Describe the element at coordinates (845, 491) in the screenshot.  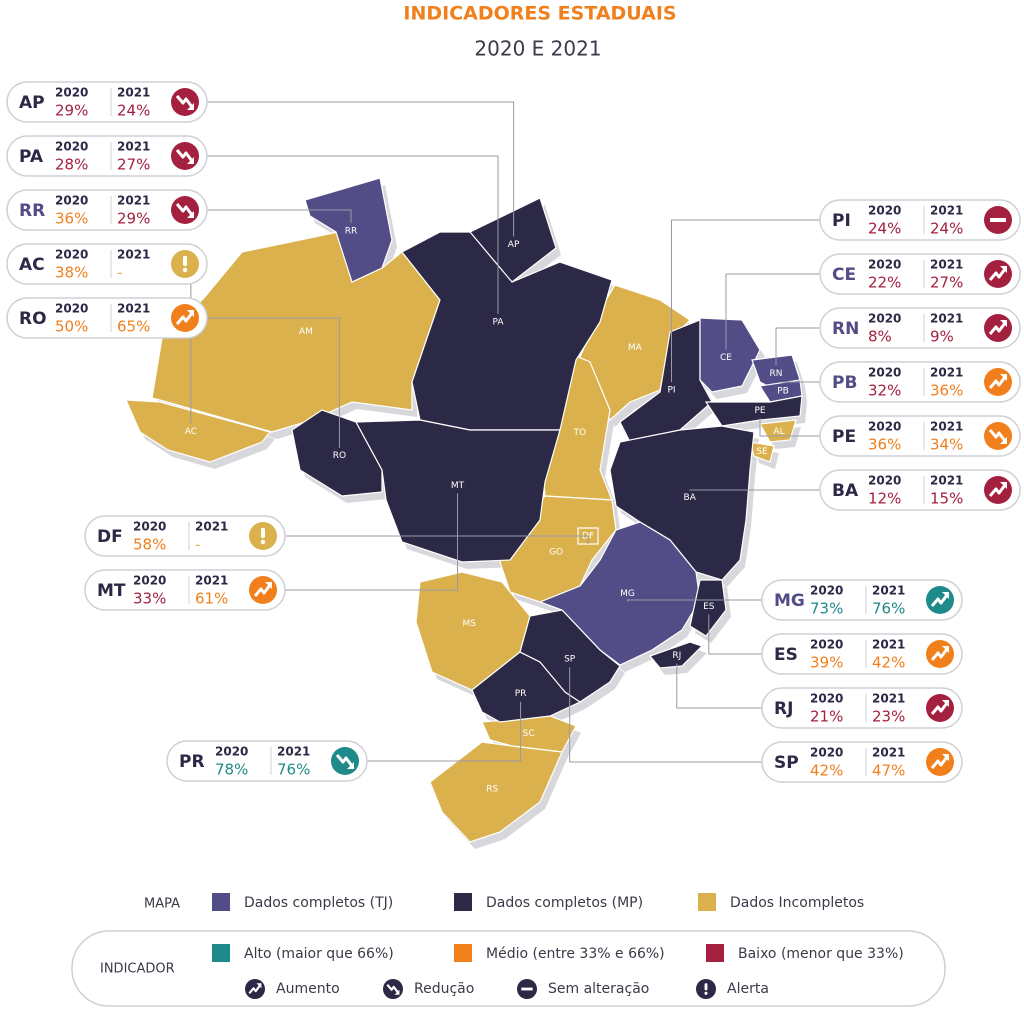
I see `state-code: BA` at that location.